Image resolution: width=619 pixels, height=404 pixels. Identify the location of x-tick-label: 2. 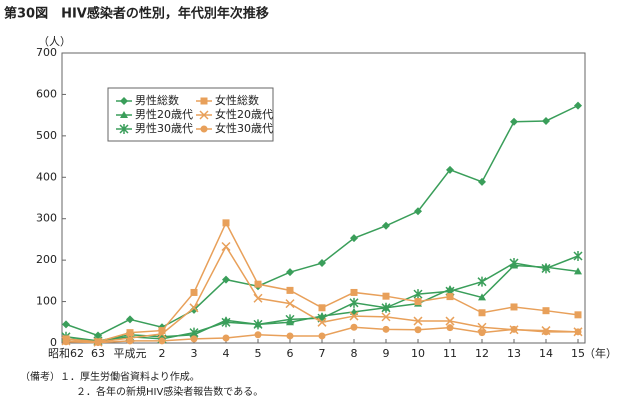
(162, 353).